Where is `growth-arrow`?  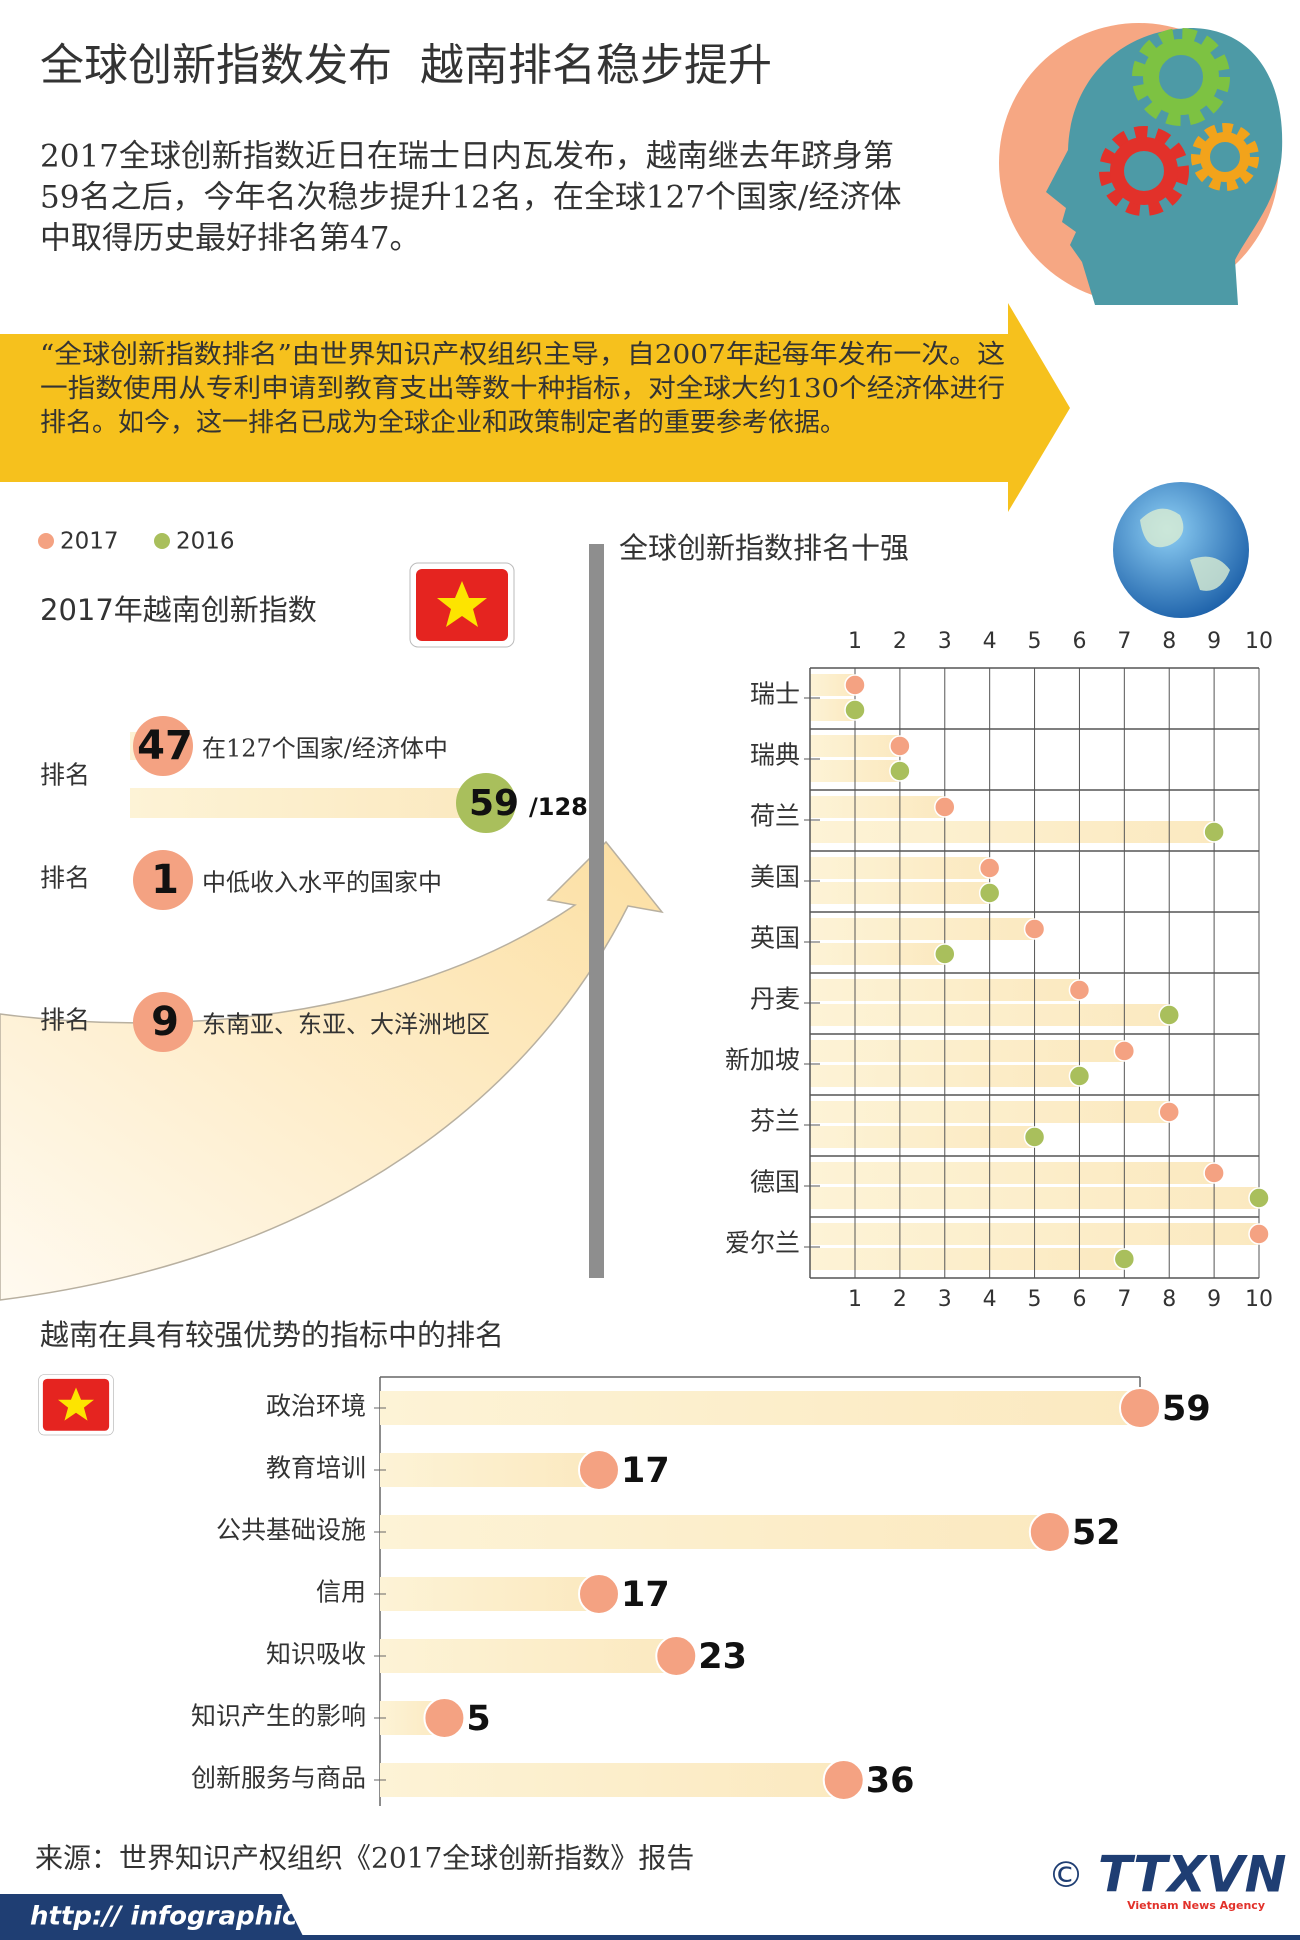
growth-arrow is located at coordinates (332, 1070).